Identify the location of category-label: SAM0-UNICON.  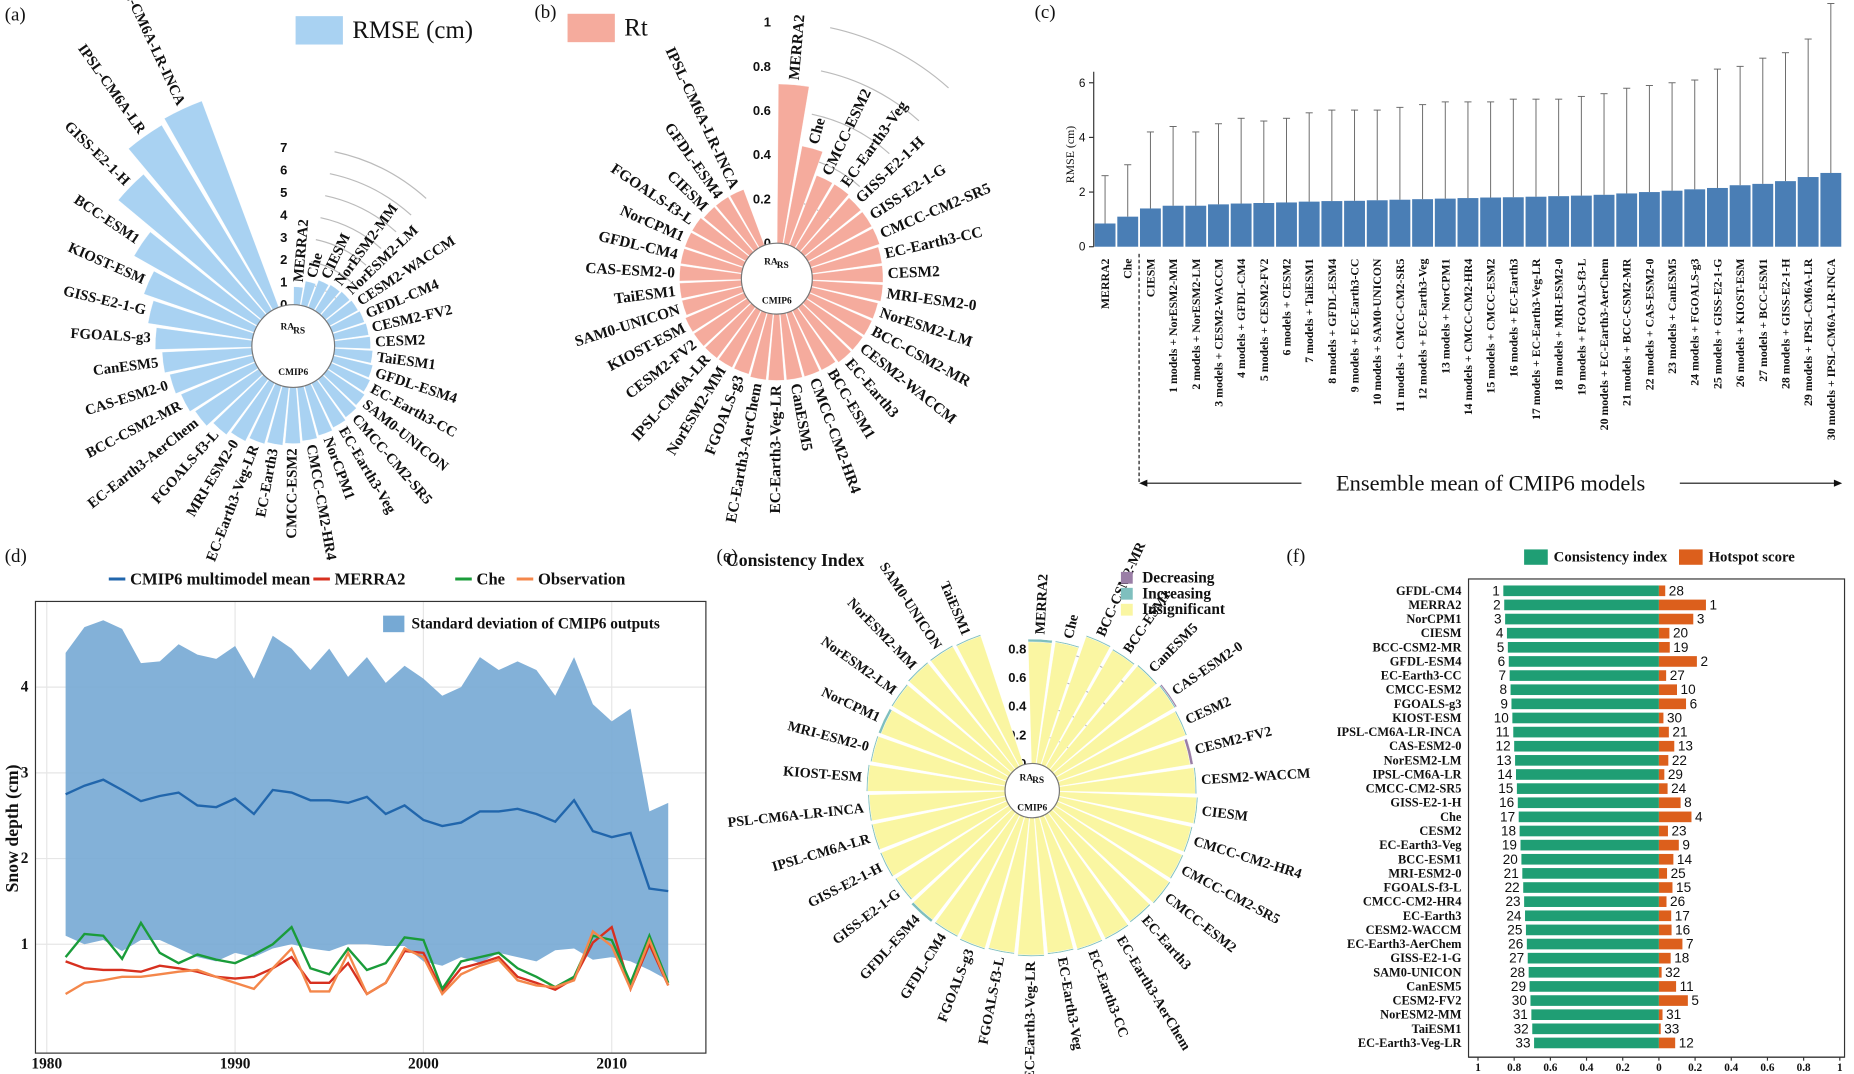
(1417, 972).